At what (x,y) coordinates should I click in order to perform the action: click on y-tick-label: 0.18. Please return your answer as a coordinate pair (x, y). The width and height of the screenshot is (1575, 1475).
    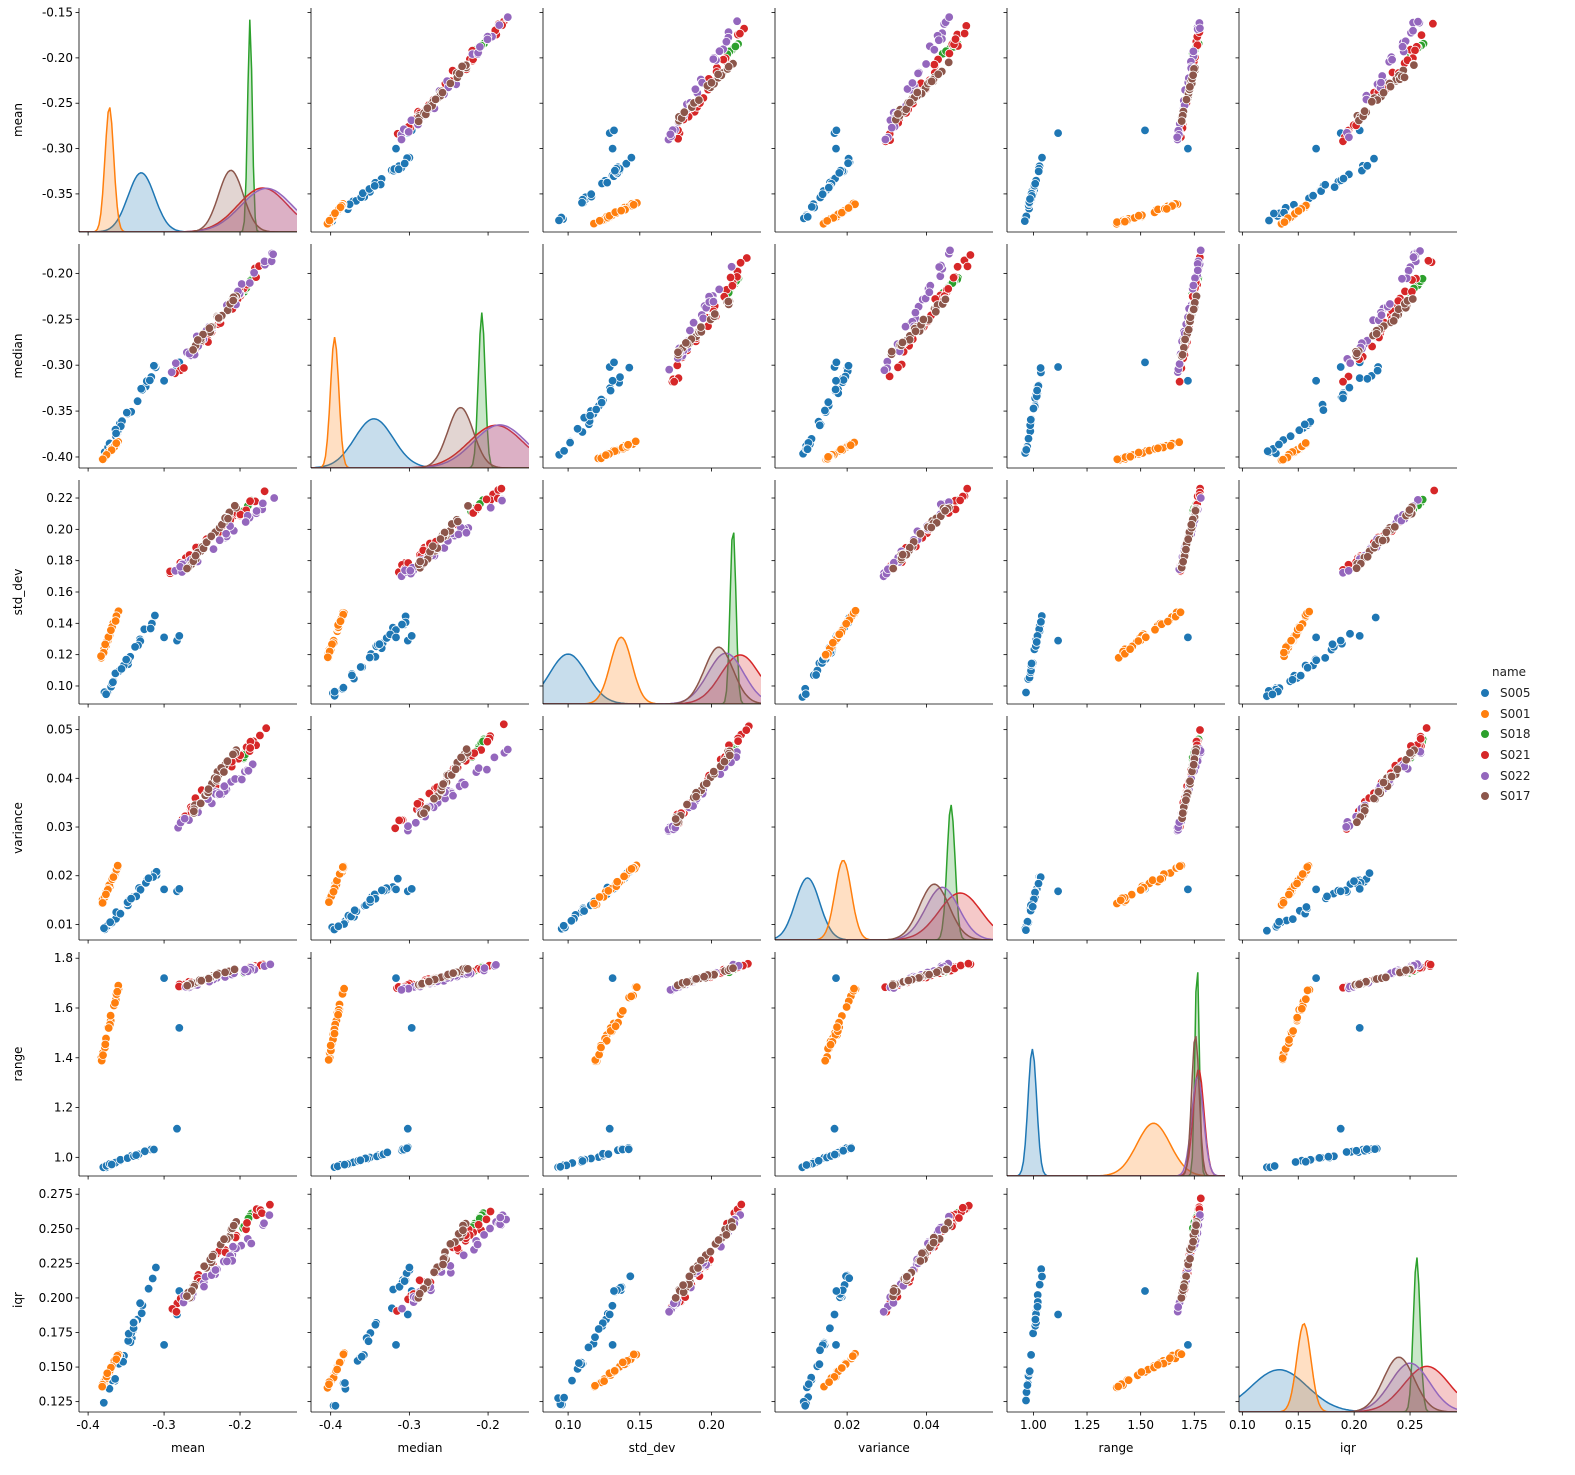
    Looking at the image, I should click on (59, 561).